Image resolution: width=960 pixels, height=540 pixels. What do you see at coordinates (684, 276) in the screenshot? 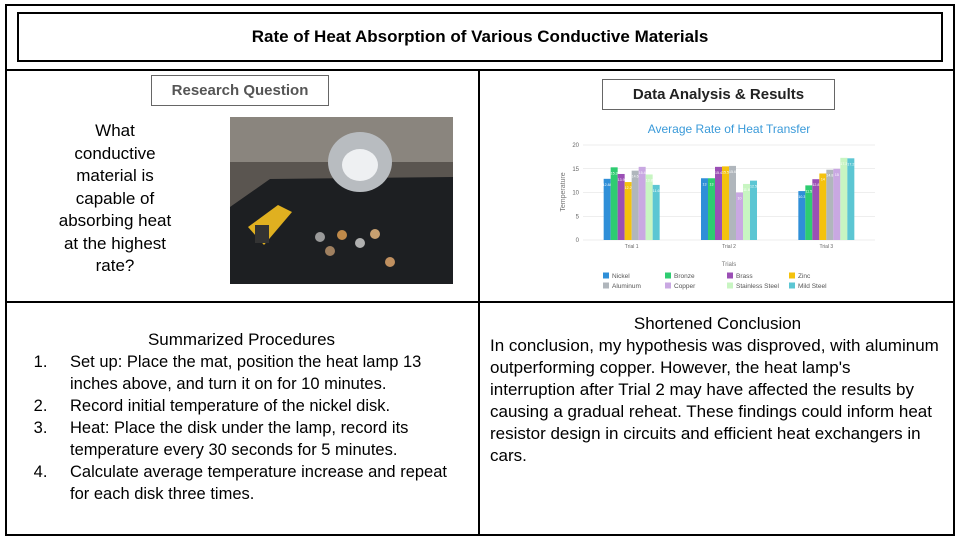
I see `legend-label: Bronze` at bounding box center [684, 276].